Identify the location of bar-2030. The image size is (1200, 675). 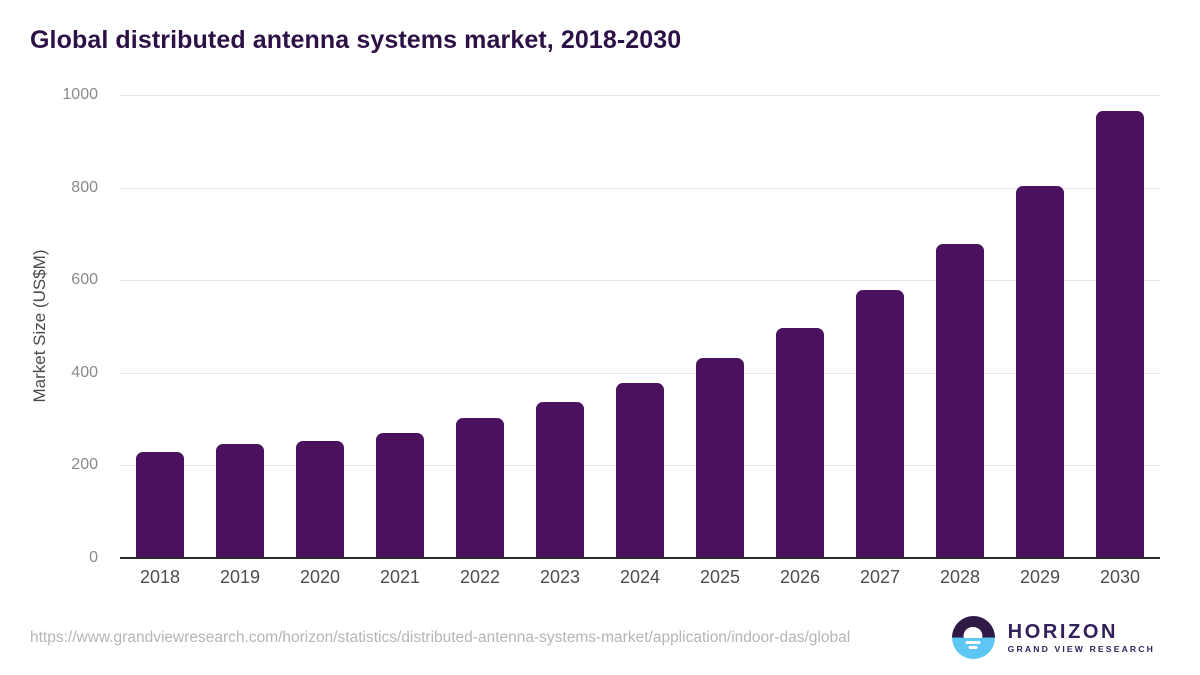
(1120, 334).